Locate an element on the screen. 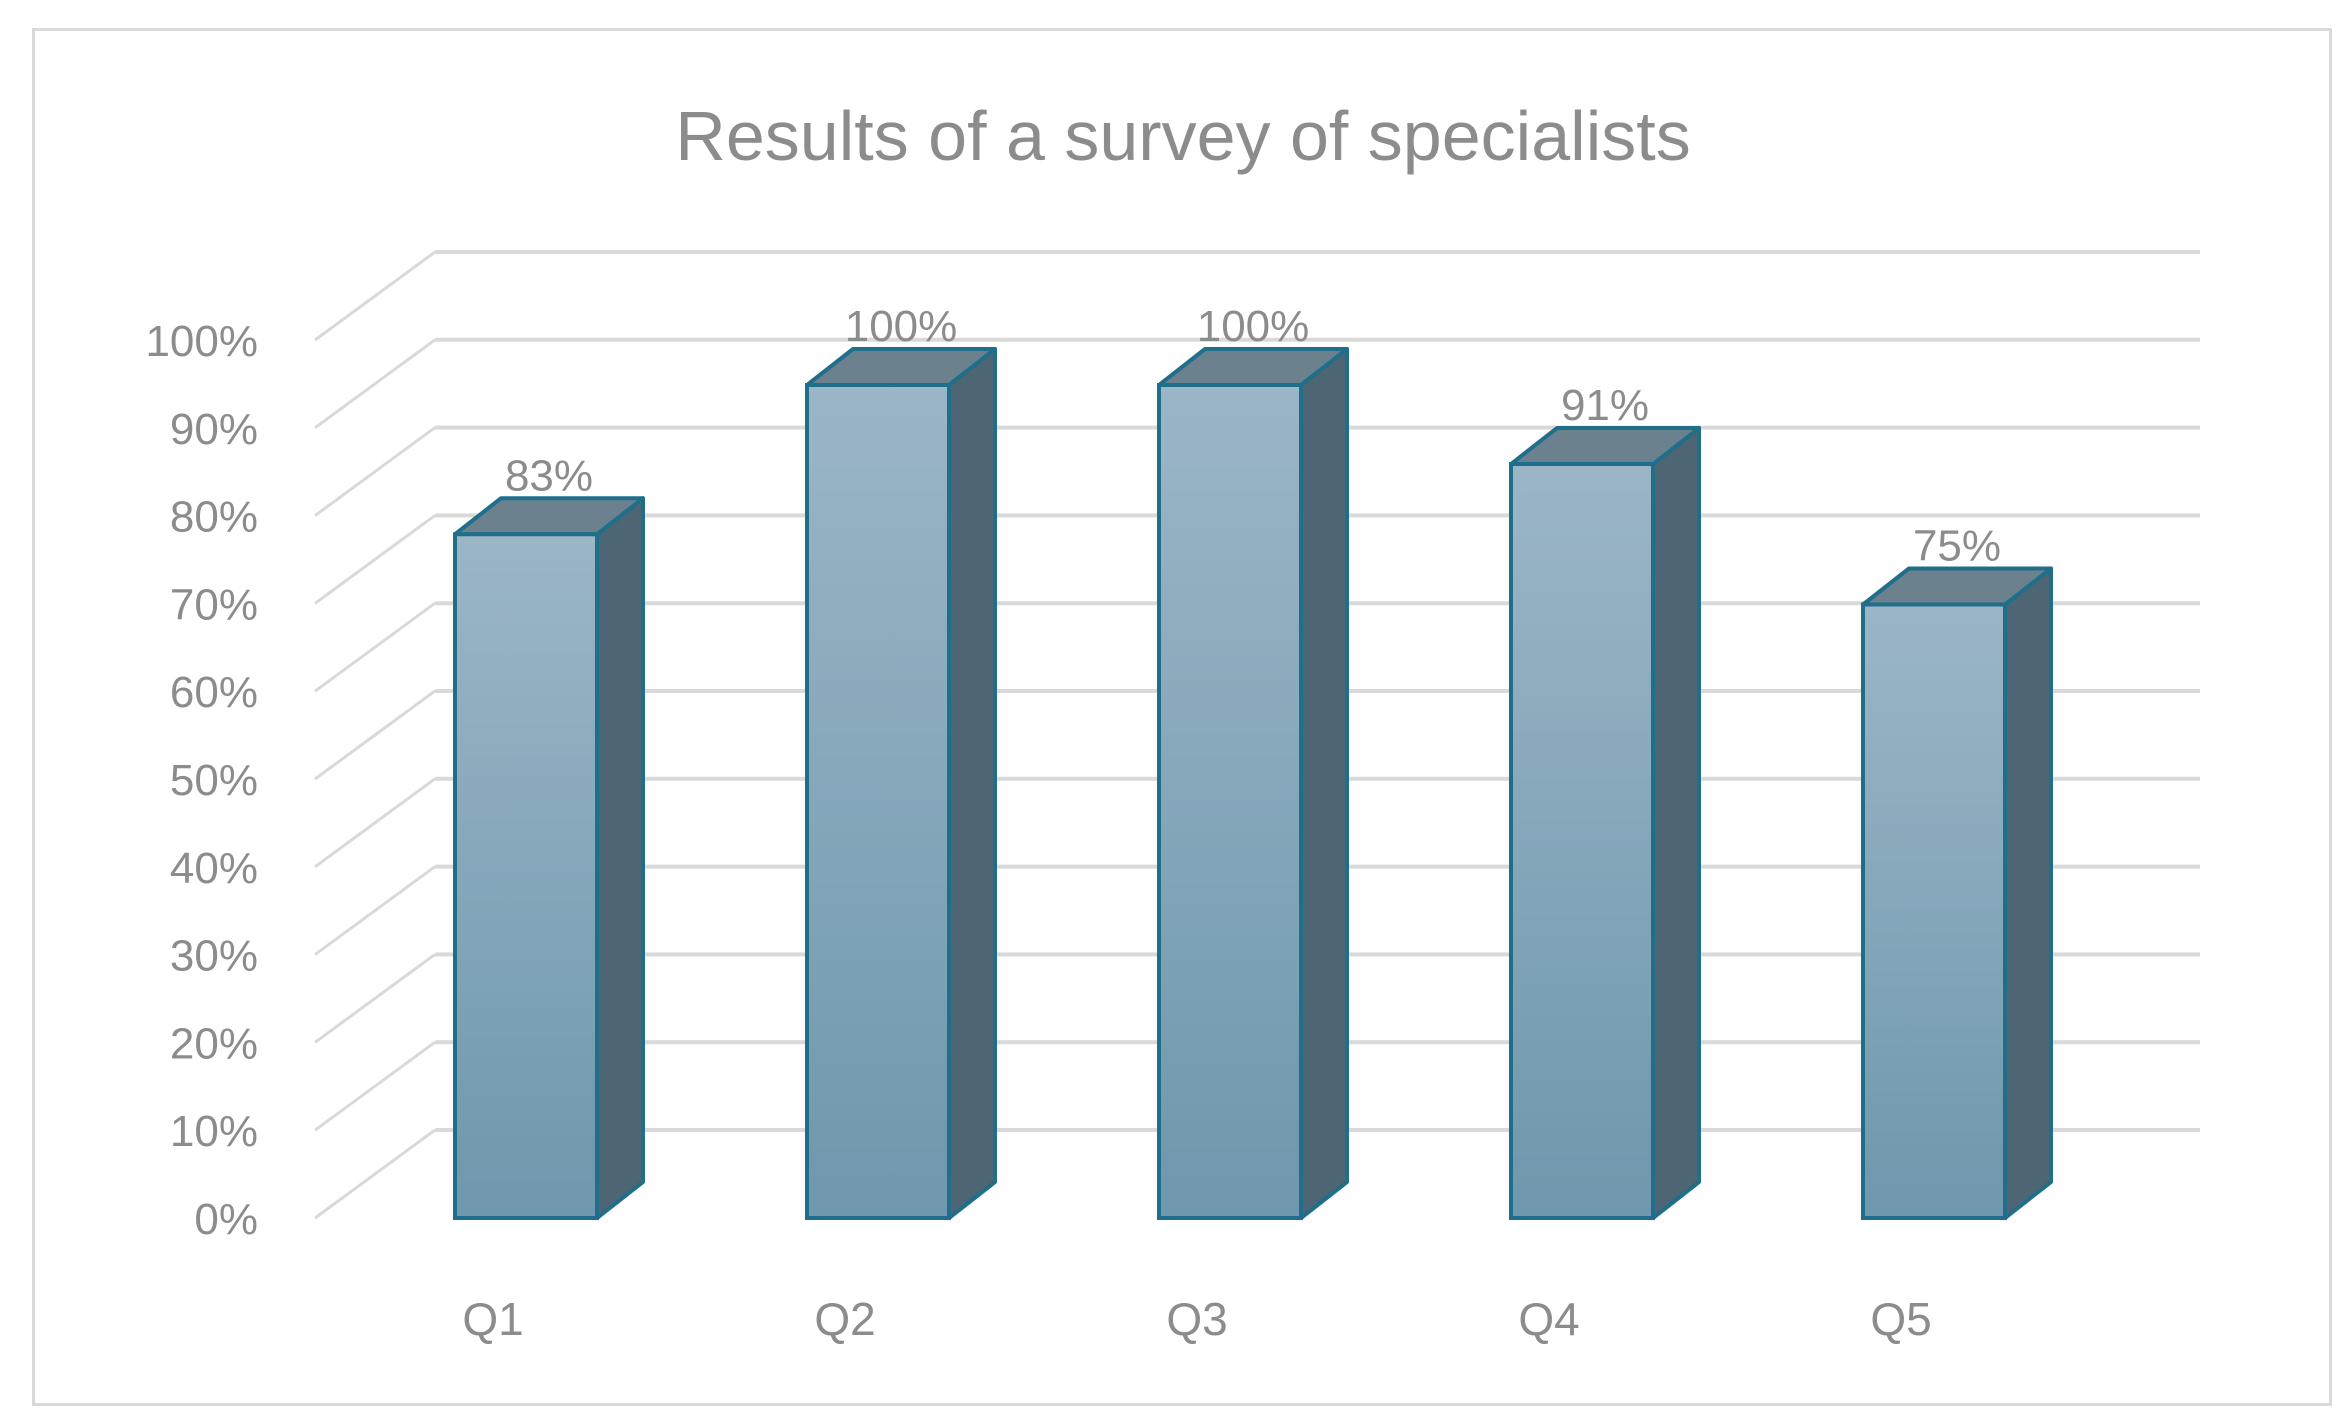  y-tick-label: 0% is located at coordinates (226, 1219).